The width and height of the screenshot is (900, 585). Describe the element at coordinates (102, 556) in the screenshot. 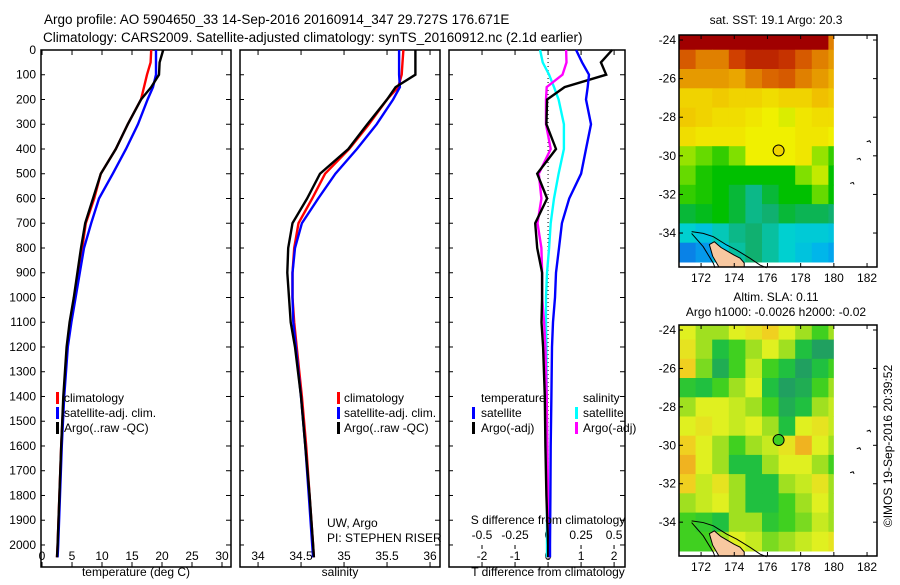

I see `x-tick-label: 10` at that location.